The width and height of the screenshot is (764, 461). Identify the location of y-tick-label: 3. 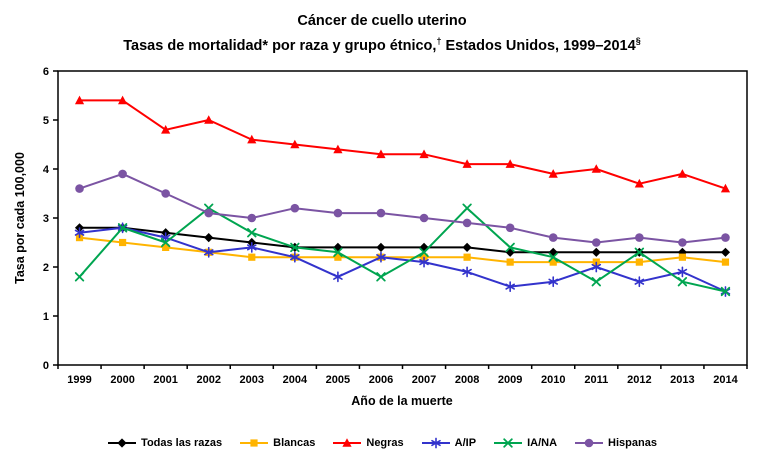
(46, 219).